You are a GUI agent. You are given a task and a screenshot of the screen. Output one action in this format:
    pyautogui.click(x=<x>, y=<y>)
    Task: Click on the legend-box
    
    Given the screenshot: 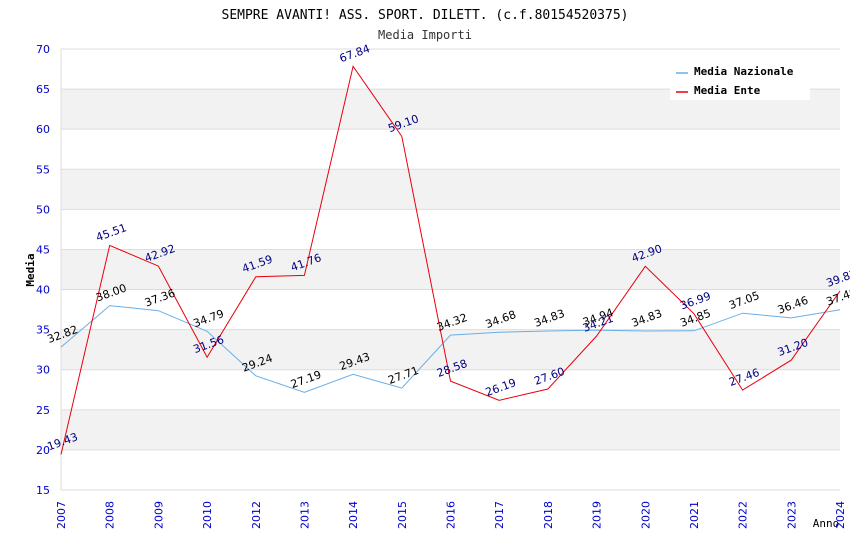 What is the action you would take?
    pyautogui.click(x=740, y=80)
    